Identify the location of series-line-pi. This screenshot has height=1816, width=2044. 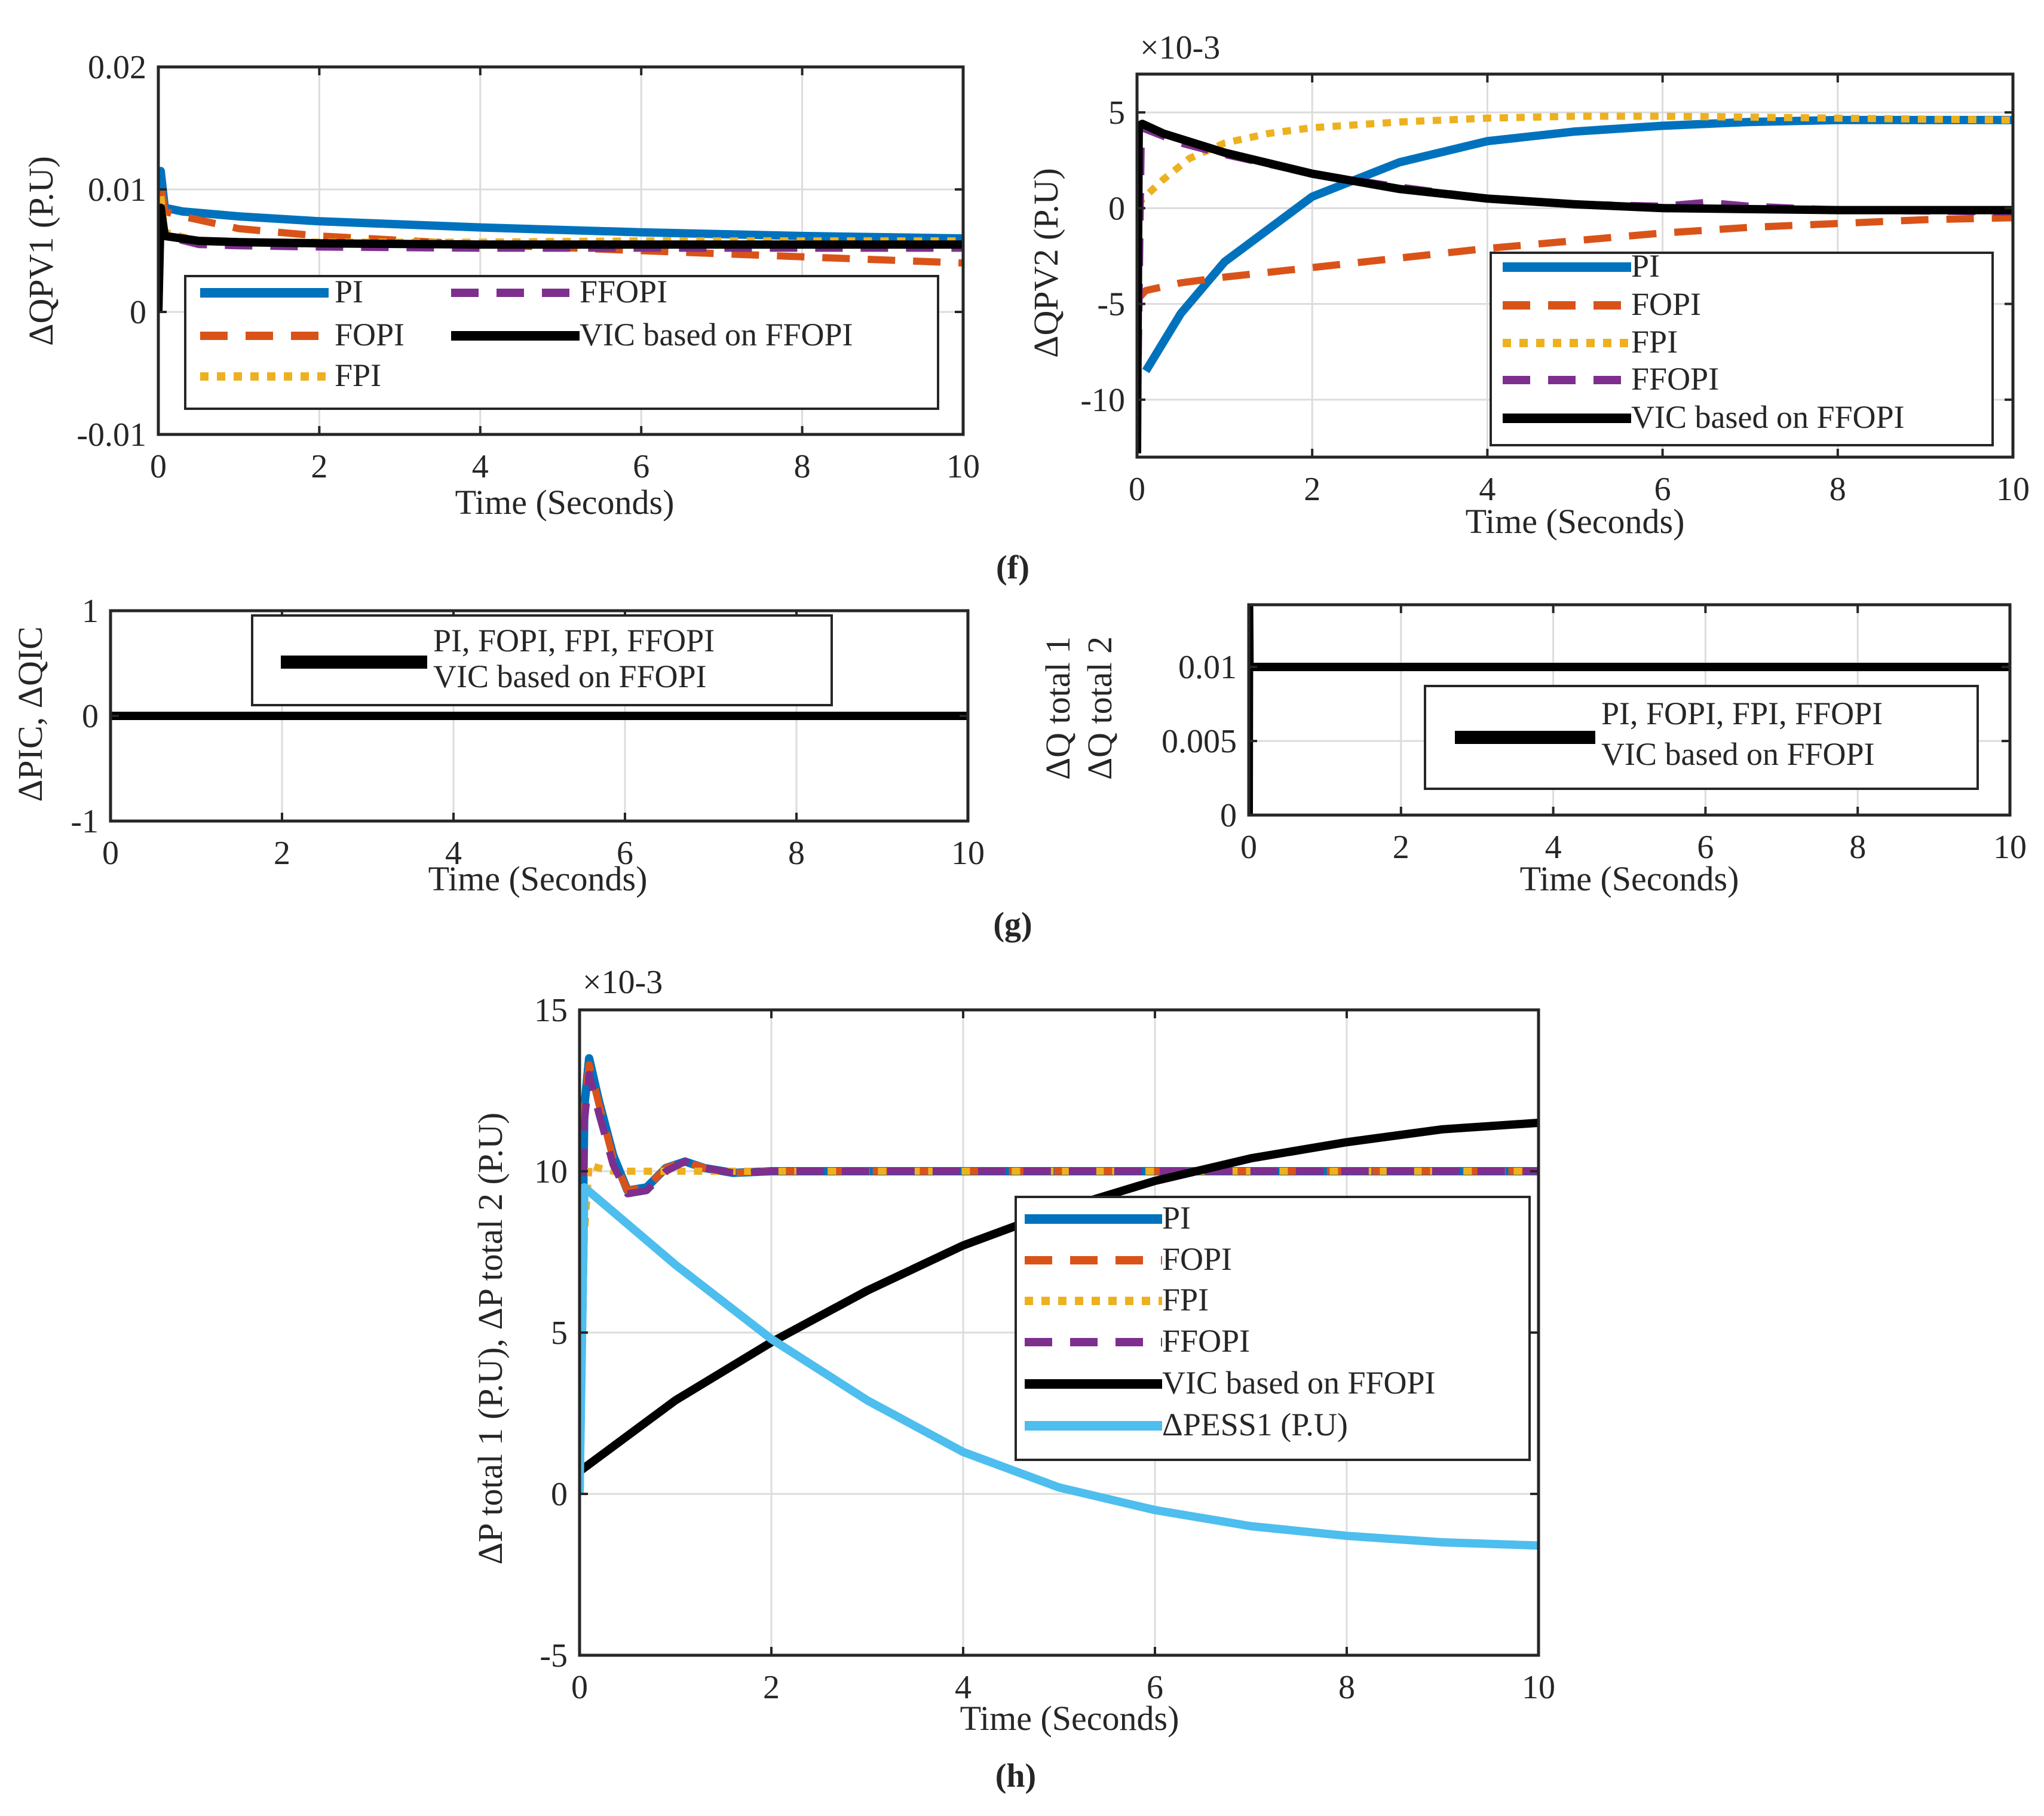
(1577, 244).